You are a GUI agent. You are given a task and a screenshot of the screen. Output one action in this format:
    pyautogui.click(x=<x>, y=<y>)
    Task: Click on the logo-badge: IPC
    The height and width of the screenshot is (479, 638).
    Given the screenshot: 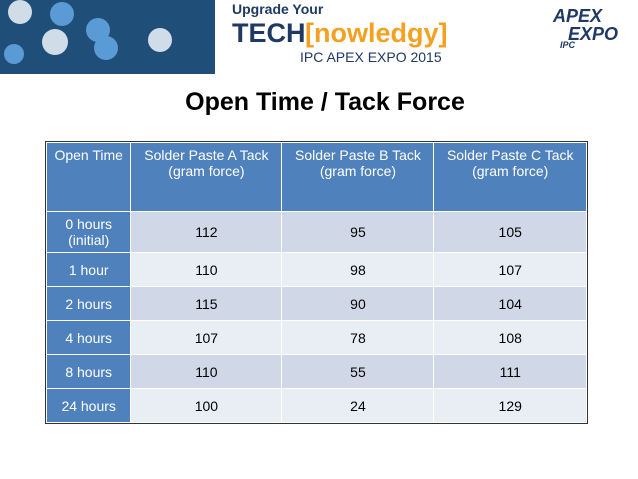 What is the action you would take?
    pyautogui.click(x=568, y=45)
    